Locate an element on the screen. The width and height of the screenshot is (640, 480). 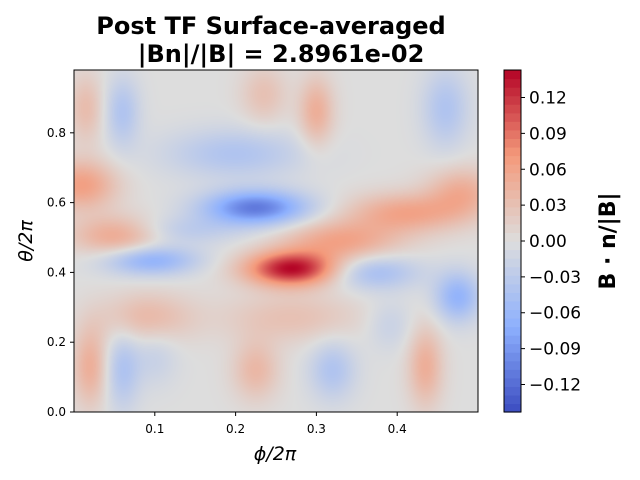
colorbar-tick-label: 0.00 is located at coordinates (548, 242).